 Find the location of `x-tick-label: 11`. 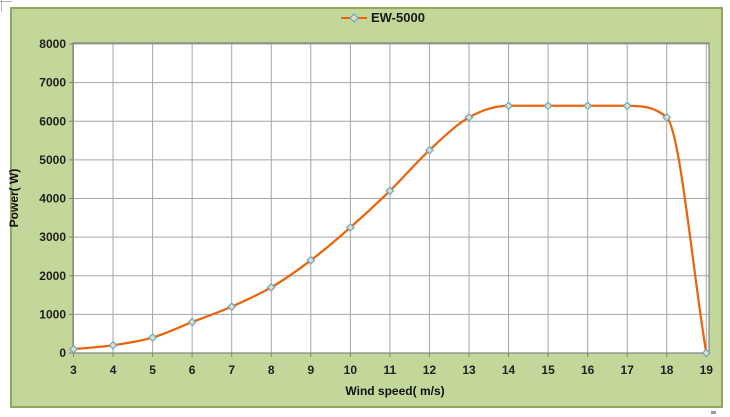

x-tick-label: 11 is located at coordinates (390, 370).